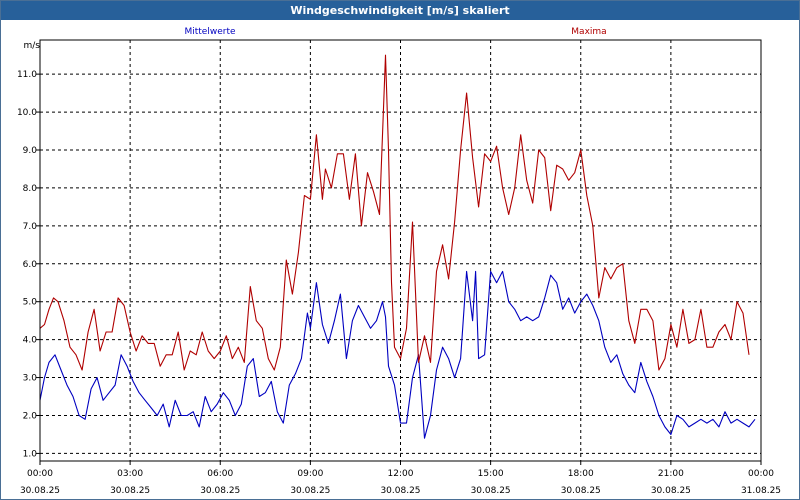  What do you see at coordinates (30, 303) in the screenshot?
I see `y-tick-label: 5.0` at bounding box center [30, 303].